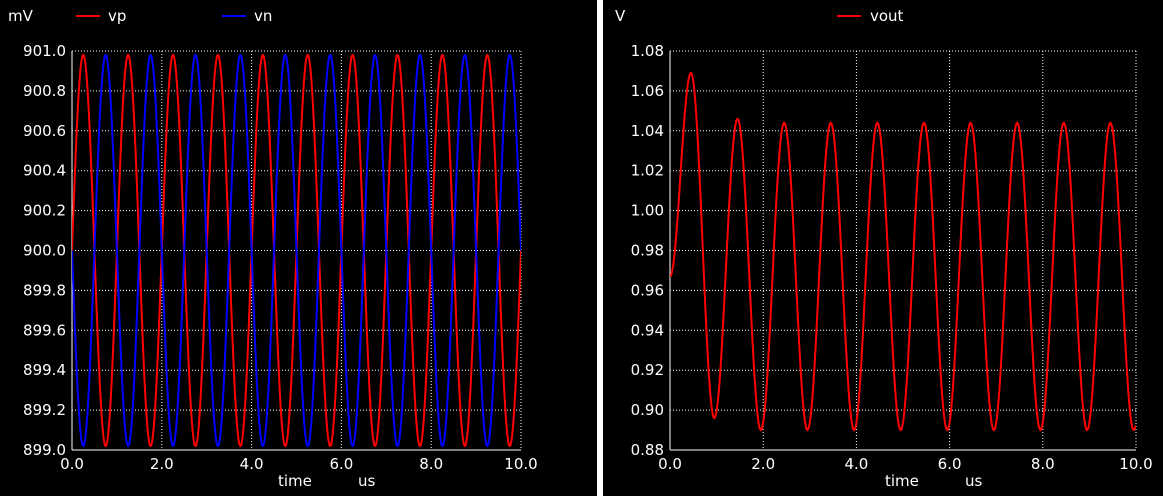 This screenshot has height=496, width=1163. I want to click on y-tick-label: 899.2, so click(44, 410).